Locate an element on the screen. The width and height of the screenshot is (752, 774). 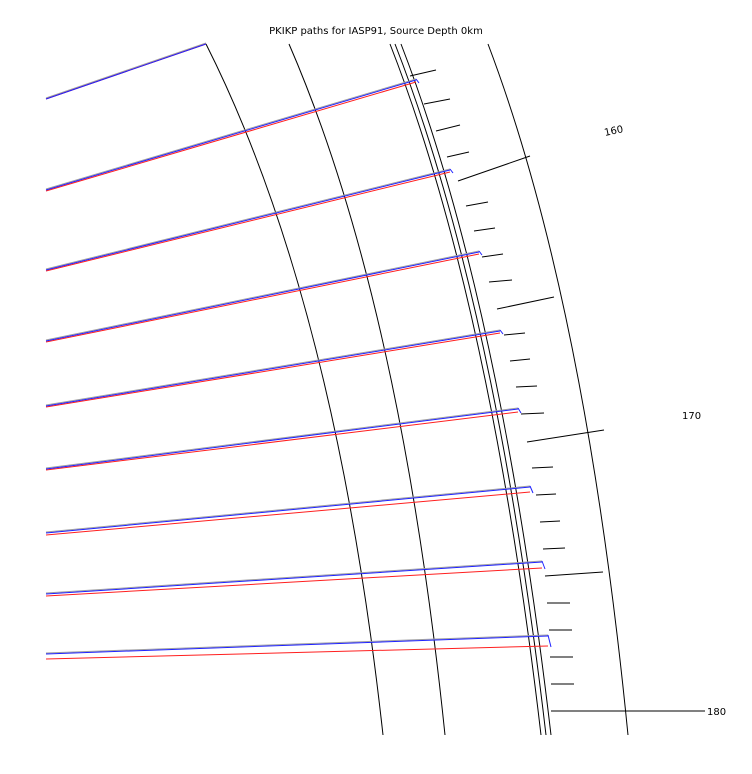
distance-label-170: 170 is located at coordinates (691, 416).